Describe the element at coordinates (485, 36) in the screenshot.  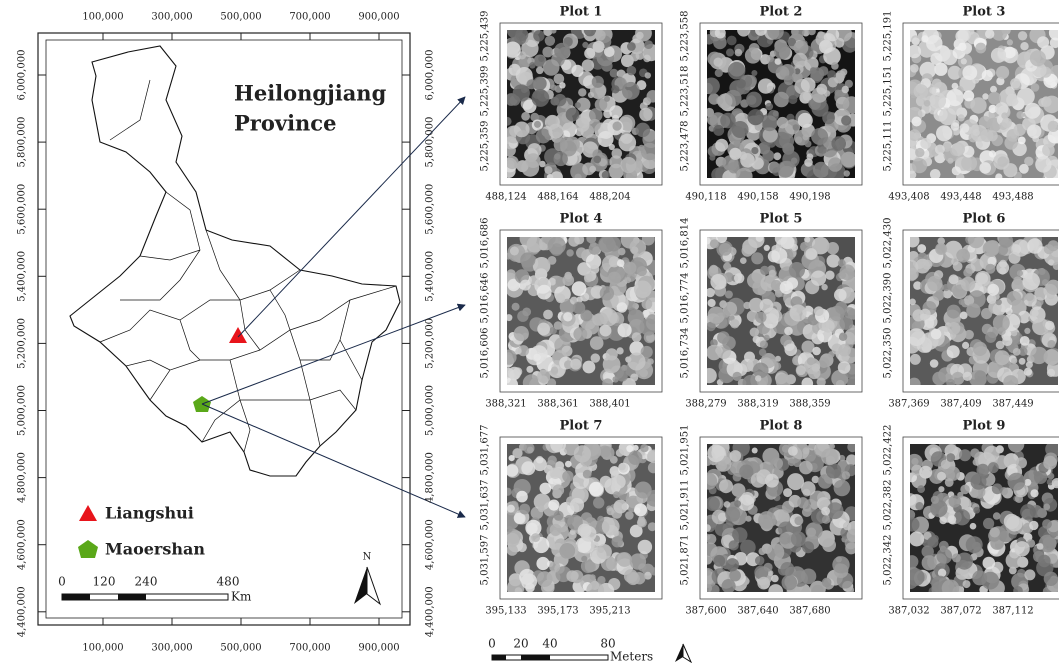
I see `y-tick-label: 5,225,439` at that location.